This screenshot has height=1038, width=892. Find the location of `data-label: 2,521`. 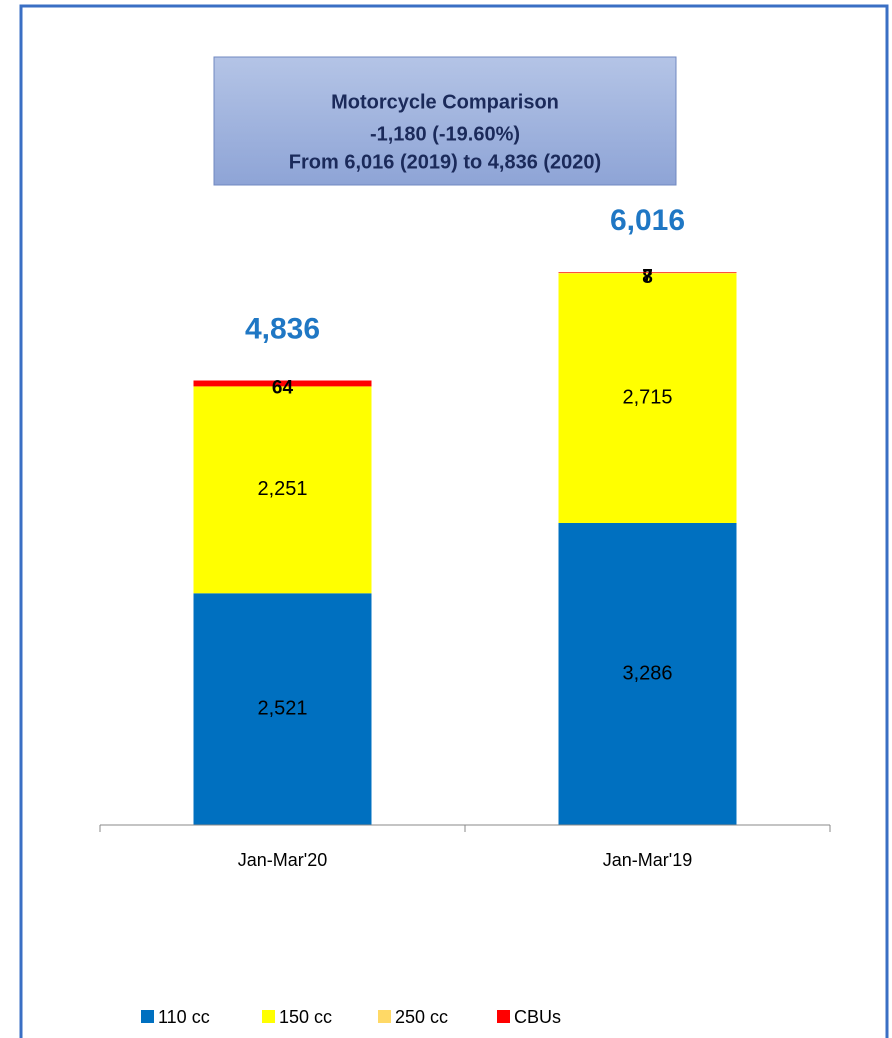

data-label: 2,521 is located at coordinates (282, 708).